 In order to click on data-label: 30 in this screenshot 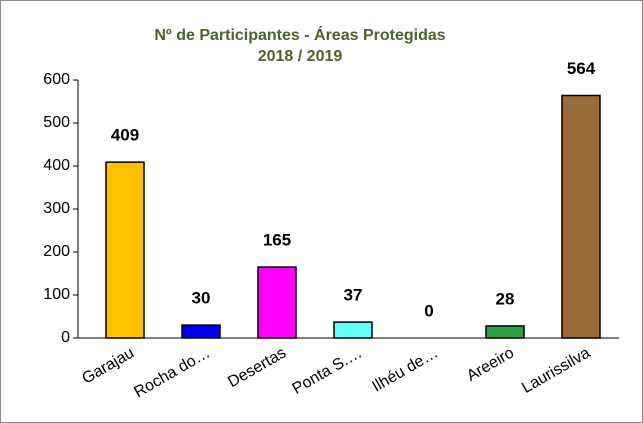, I will do `click(201, 298)`.